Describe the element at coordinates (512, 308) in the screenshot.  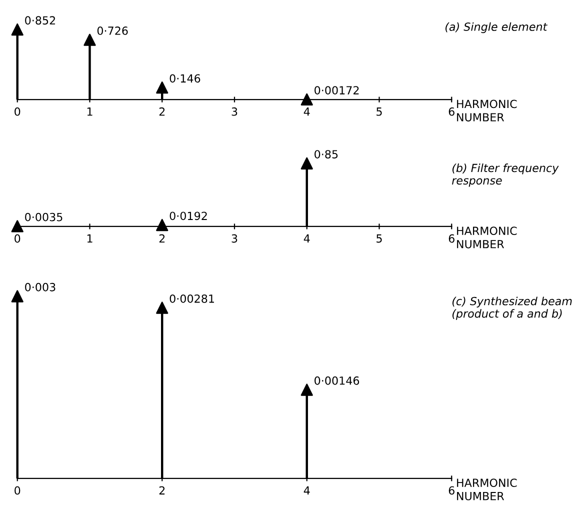
I see `text: (c) Synthesized beam (product of a and b)` at that location.